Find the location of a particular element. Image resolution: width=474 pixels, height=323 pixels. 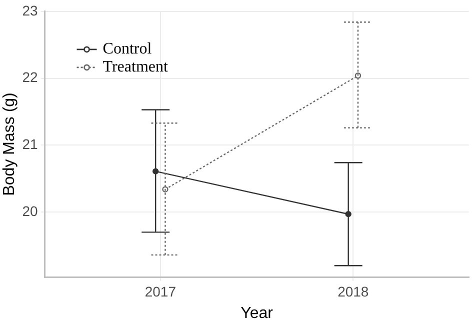

legend-label: Treatment is located at coordinates (135, 67).